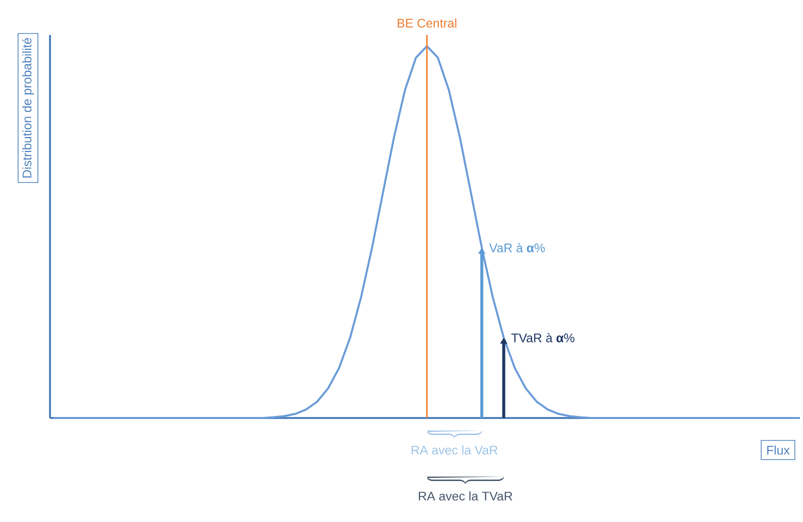 The width and height of the screenshot is (803, 522). Describe the element at coordinates (517, 247) in the screenshot. I see `annotation: VaR à α%` at that location.